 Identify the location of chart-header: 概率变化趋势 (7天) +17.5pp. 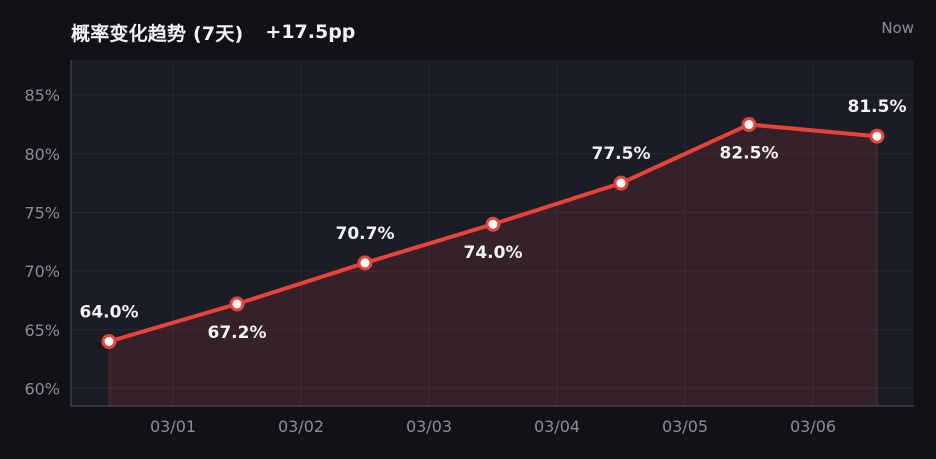
(213, 32).